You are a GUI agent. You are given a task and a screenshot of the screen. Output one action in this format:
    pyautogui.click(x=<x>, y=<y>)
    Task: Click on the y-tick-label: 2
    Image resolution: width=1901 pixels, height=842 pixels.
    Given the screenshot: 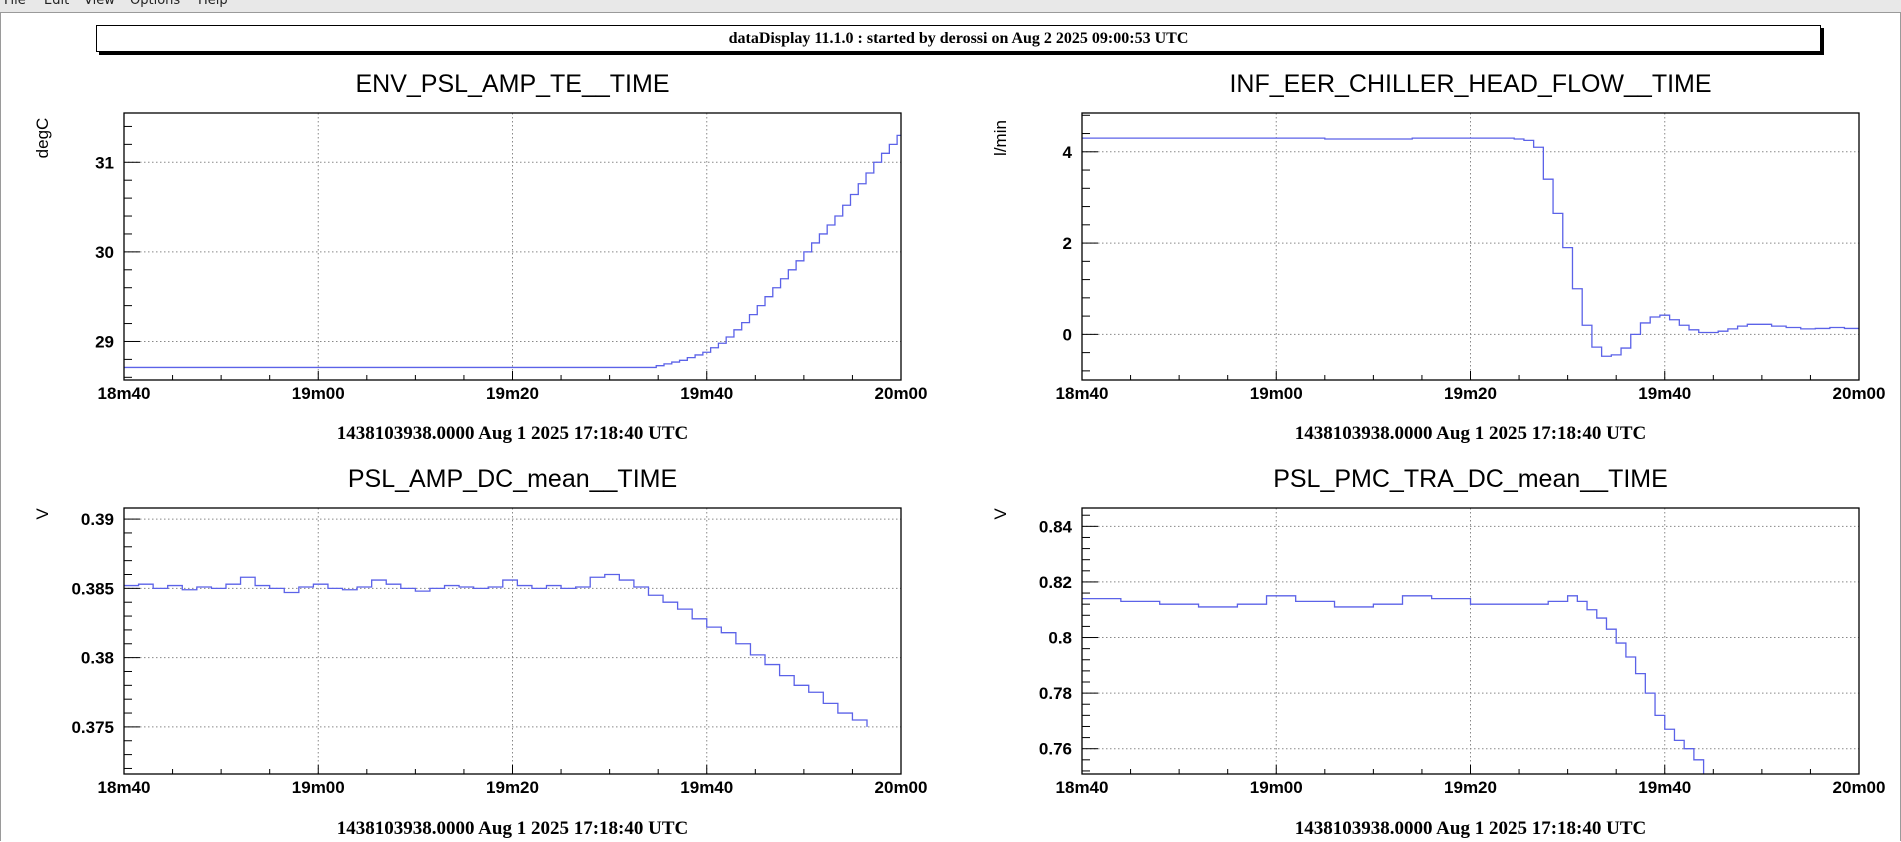 What is the action you would take?
    pyautogui.click(x=1067, y=243)
    